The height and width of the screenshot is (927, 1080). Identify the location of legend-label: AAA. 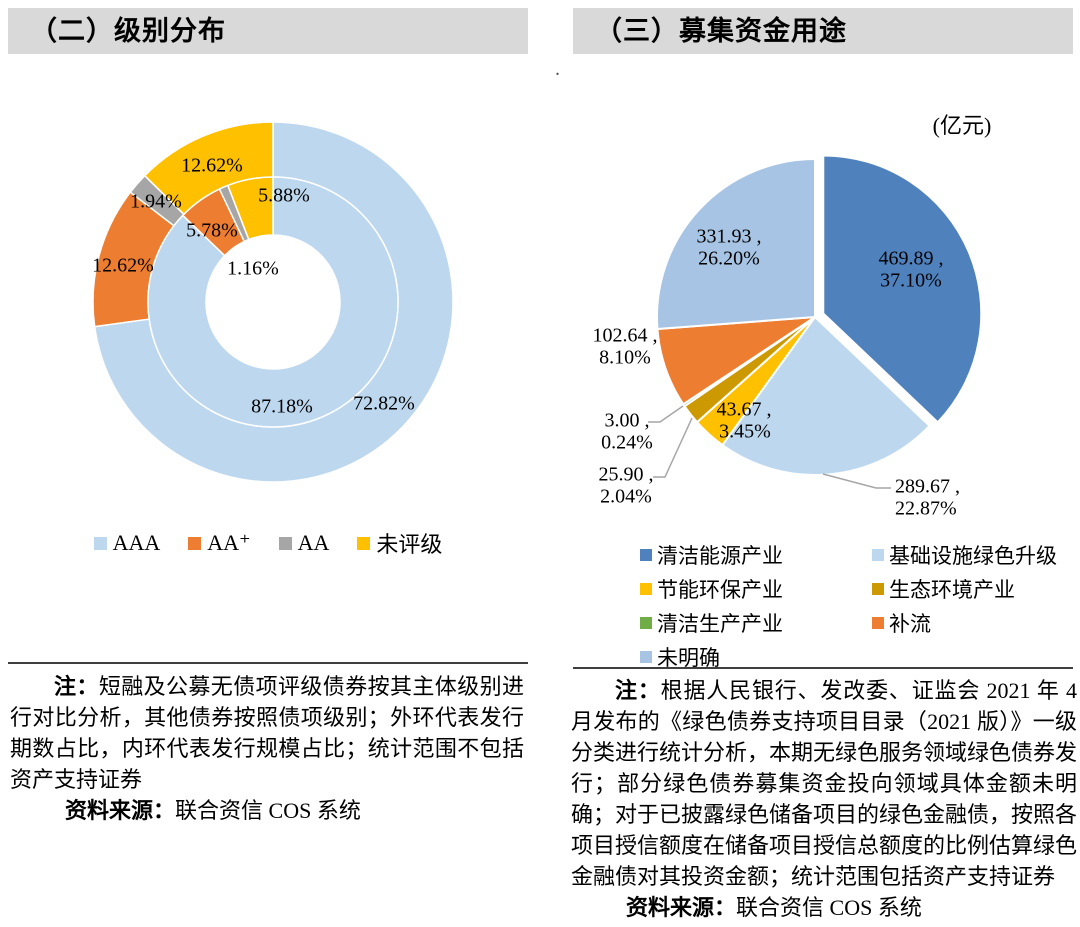
(136, 542).